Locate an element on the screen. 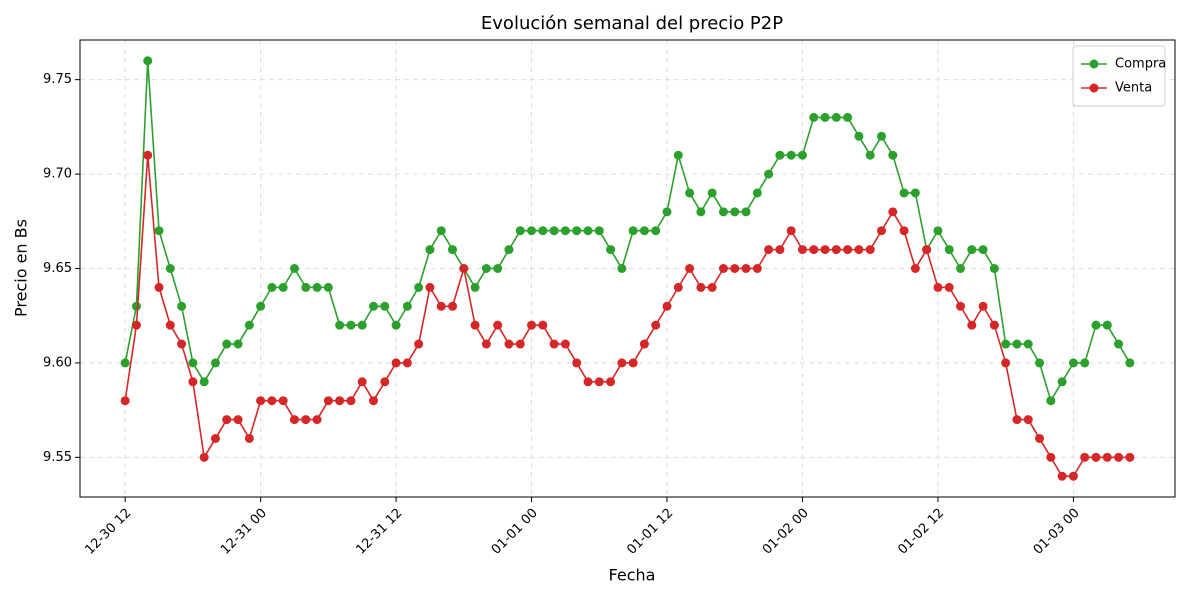 Image resolution: width=1200 pixels, height=600 pixels. x-tick-label: 01-03 00 is located at coordinates (1057, 532).